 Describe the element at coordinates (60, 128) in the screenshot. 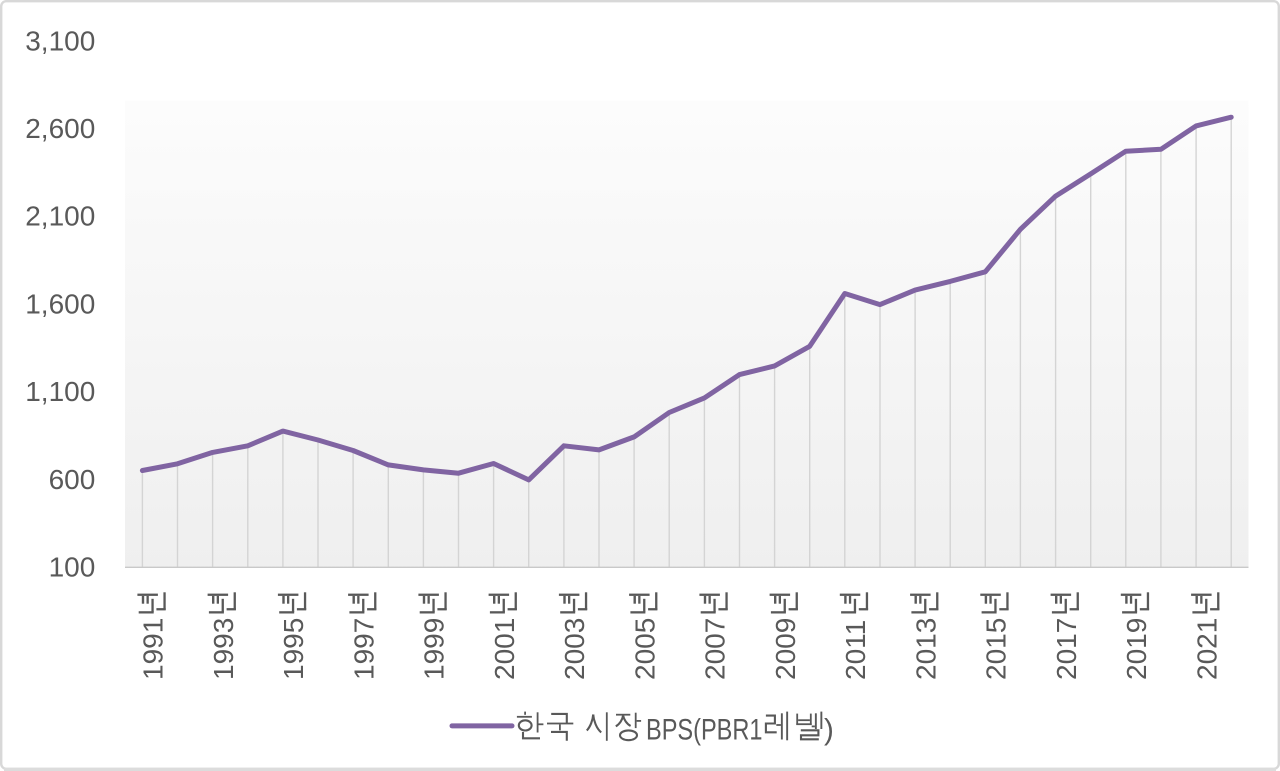

I see `svg-text: 2,600` at that location.